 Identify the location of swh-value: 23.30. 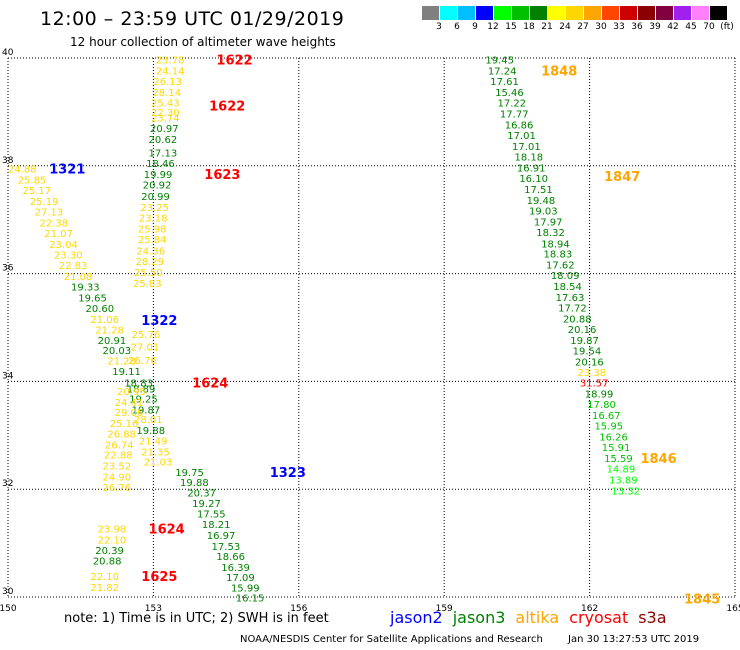
(68, 256).